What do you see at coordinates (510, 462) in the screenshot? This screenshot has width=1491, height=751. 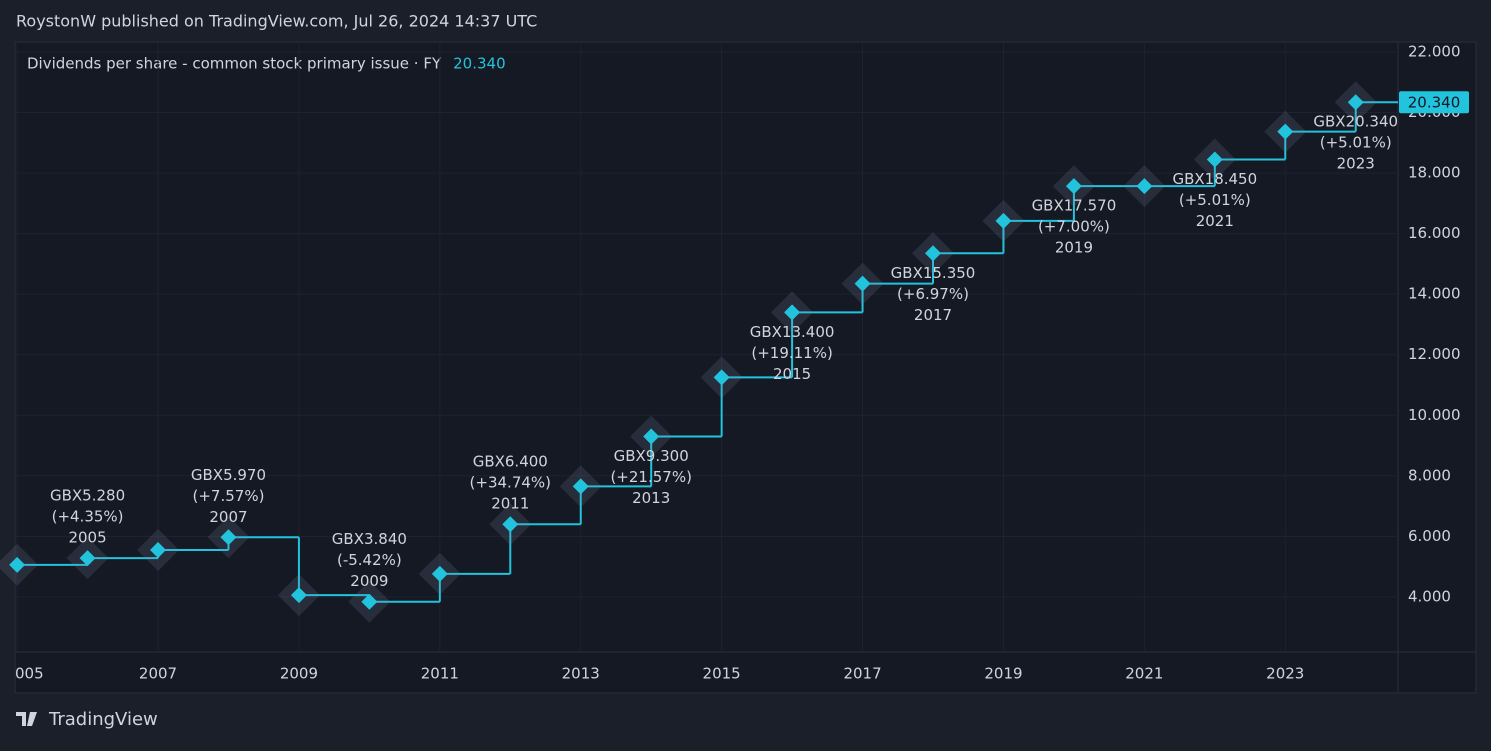 I see `data-label: GBX6.400` at bounding box center [510, 462].